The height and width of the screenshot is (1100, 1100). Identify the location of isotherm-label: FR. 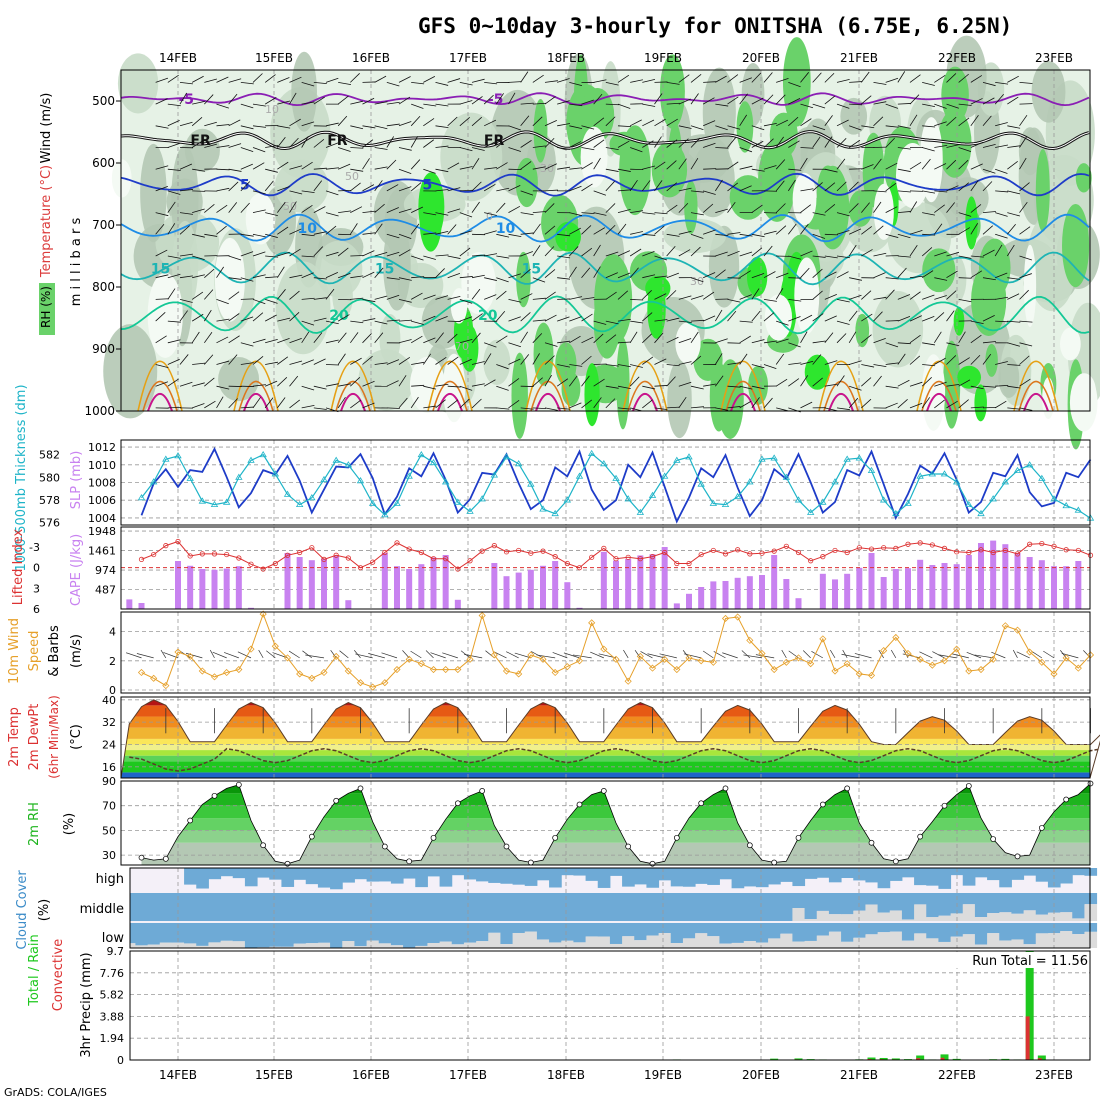
(337, 141).